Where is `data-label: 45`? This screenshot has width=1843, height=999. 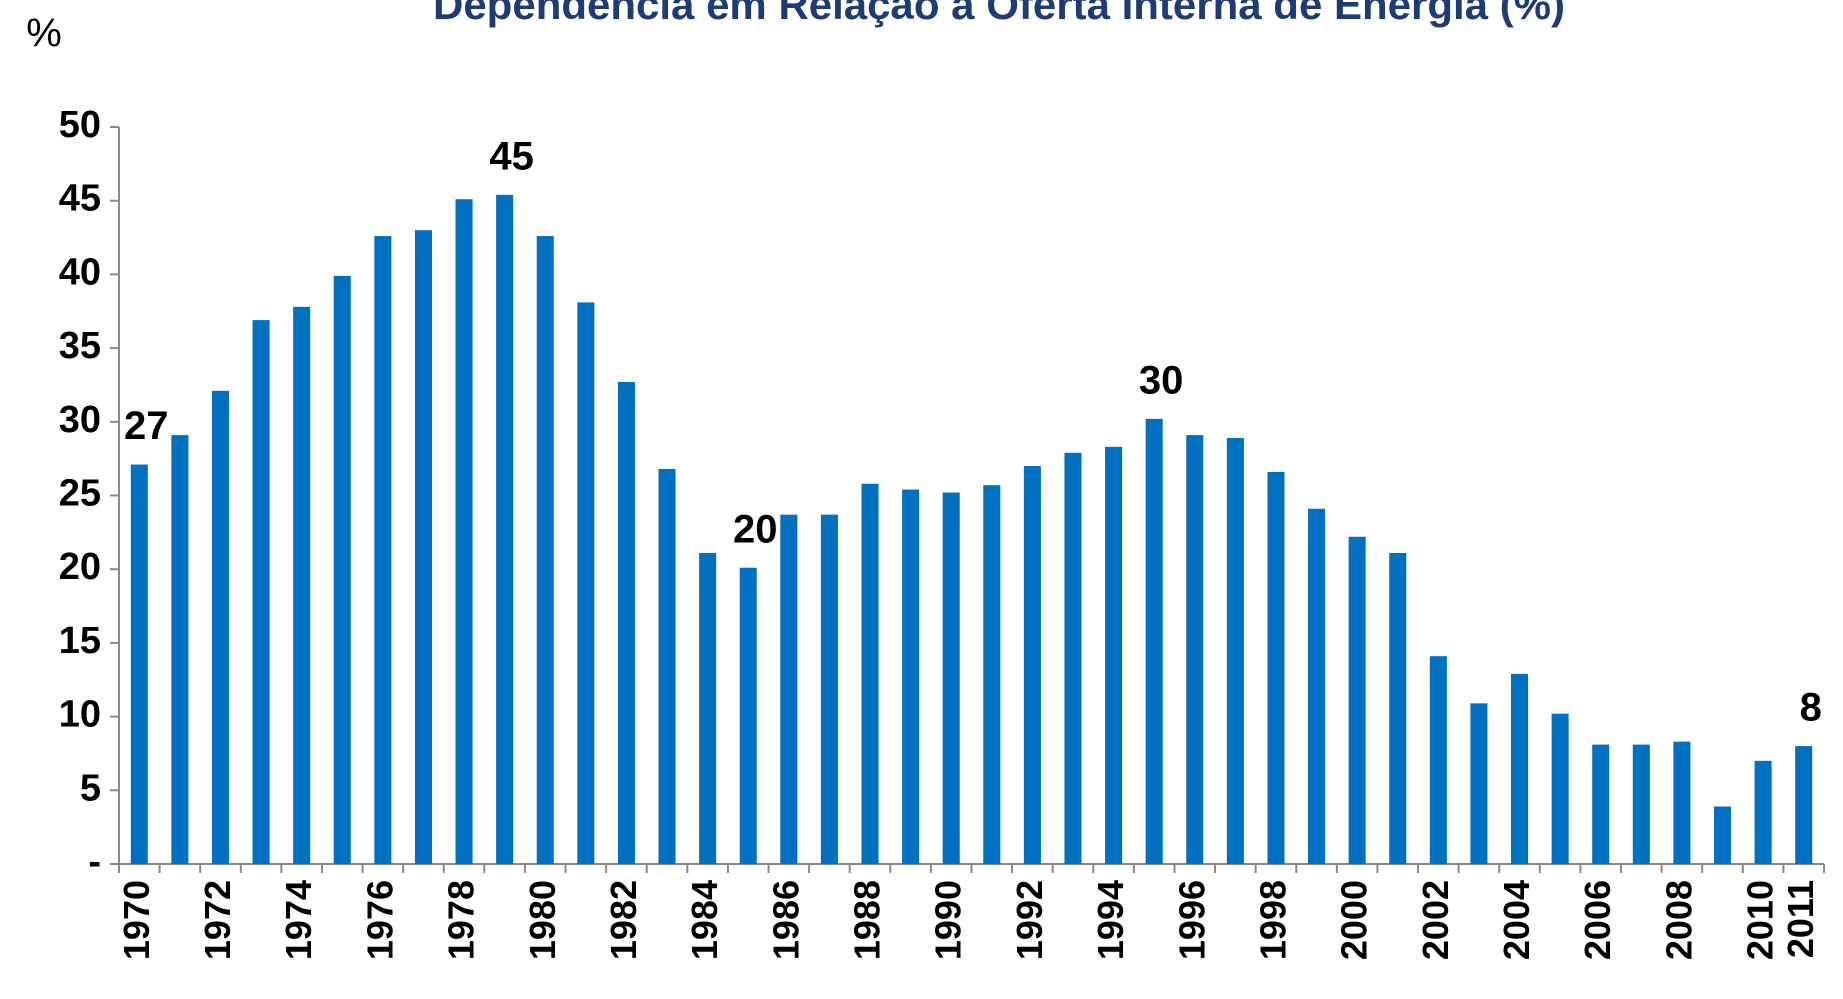 data-label: 45 is located at coordinates (511, 156).